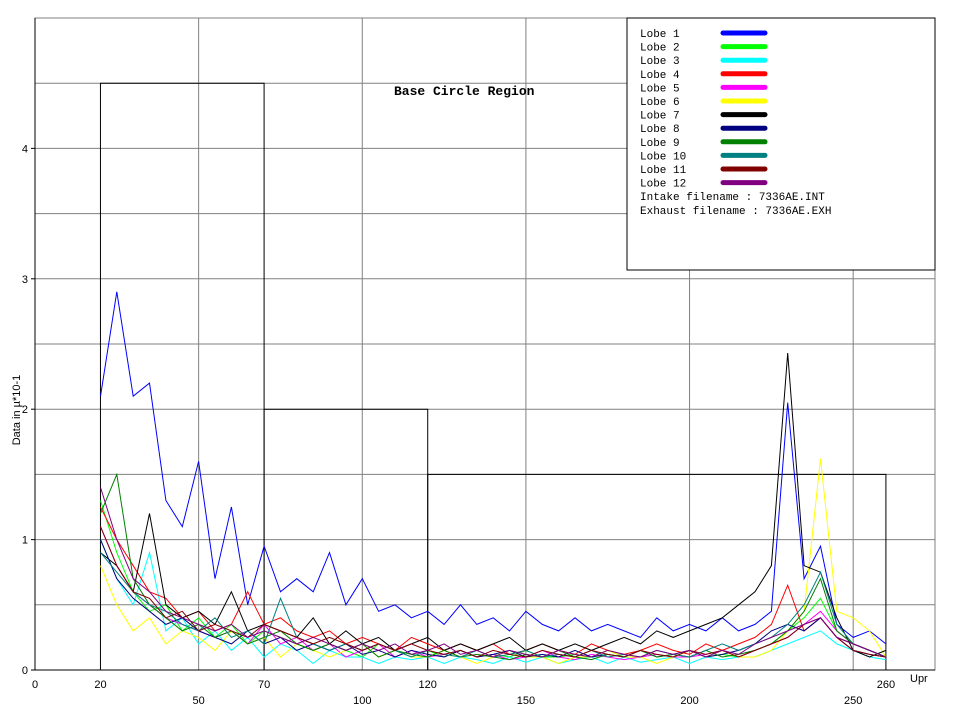  I want to click on legend-label: Lobe 4, so click(660, 76).